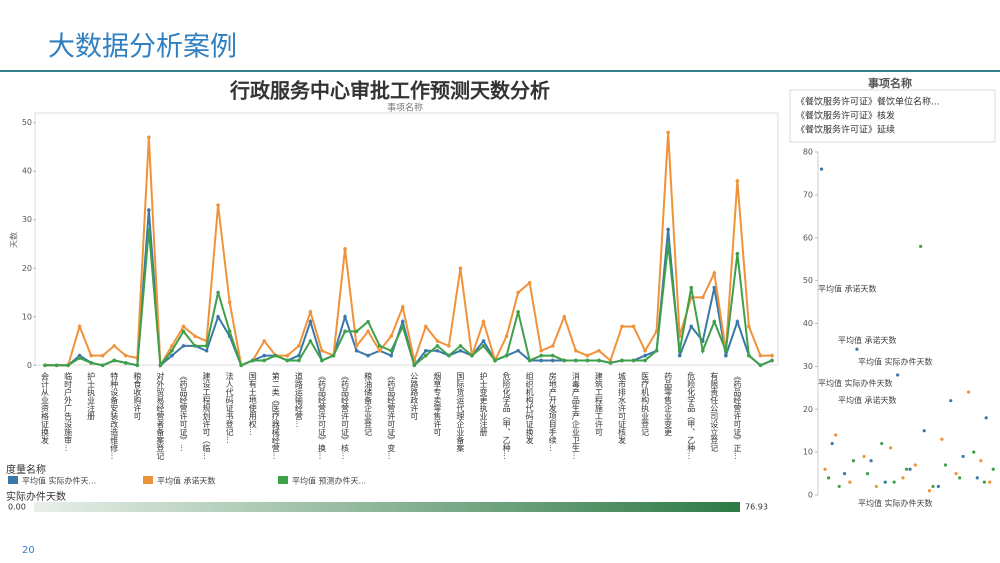  What do you see at coordinates (668, 404) in the screenshot?
I see `x-tick-label: 药品零售企业变更` at bounding box center [668, 404].